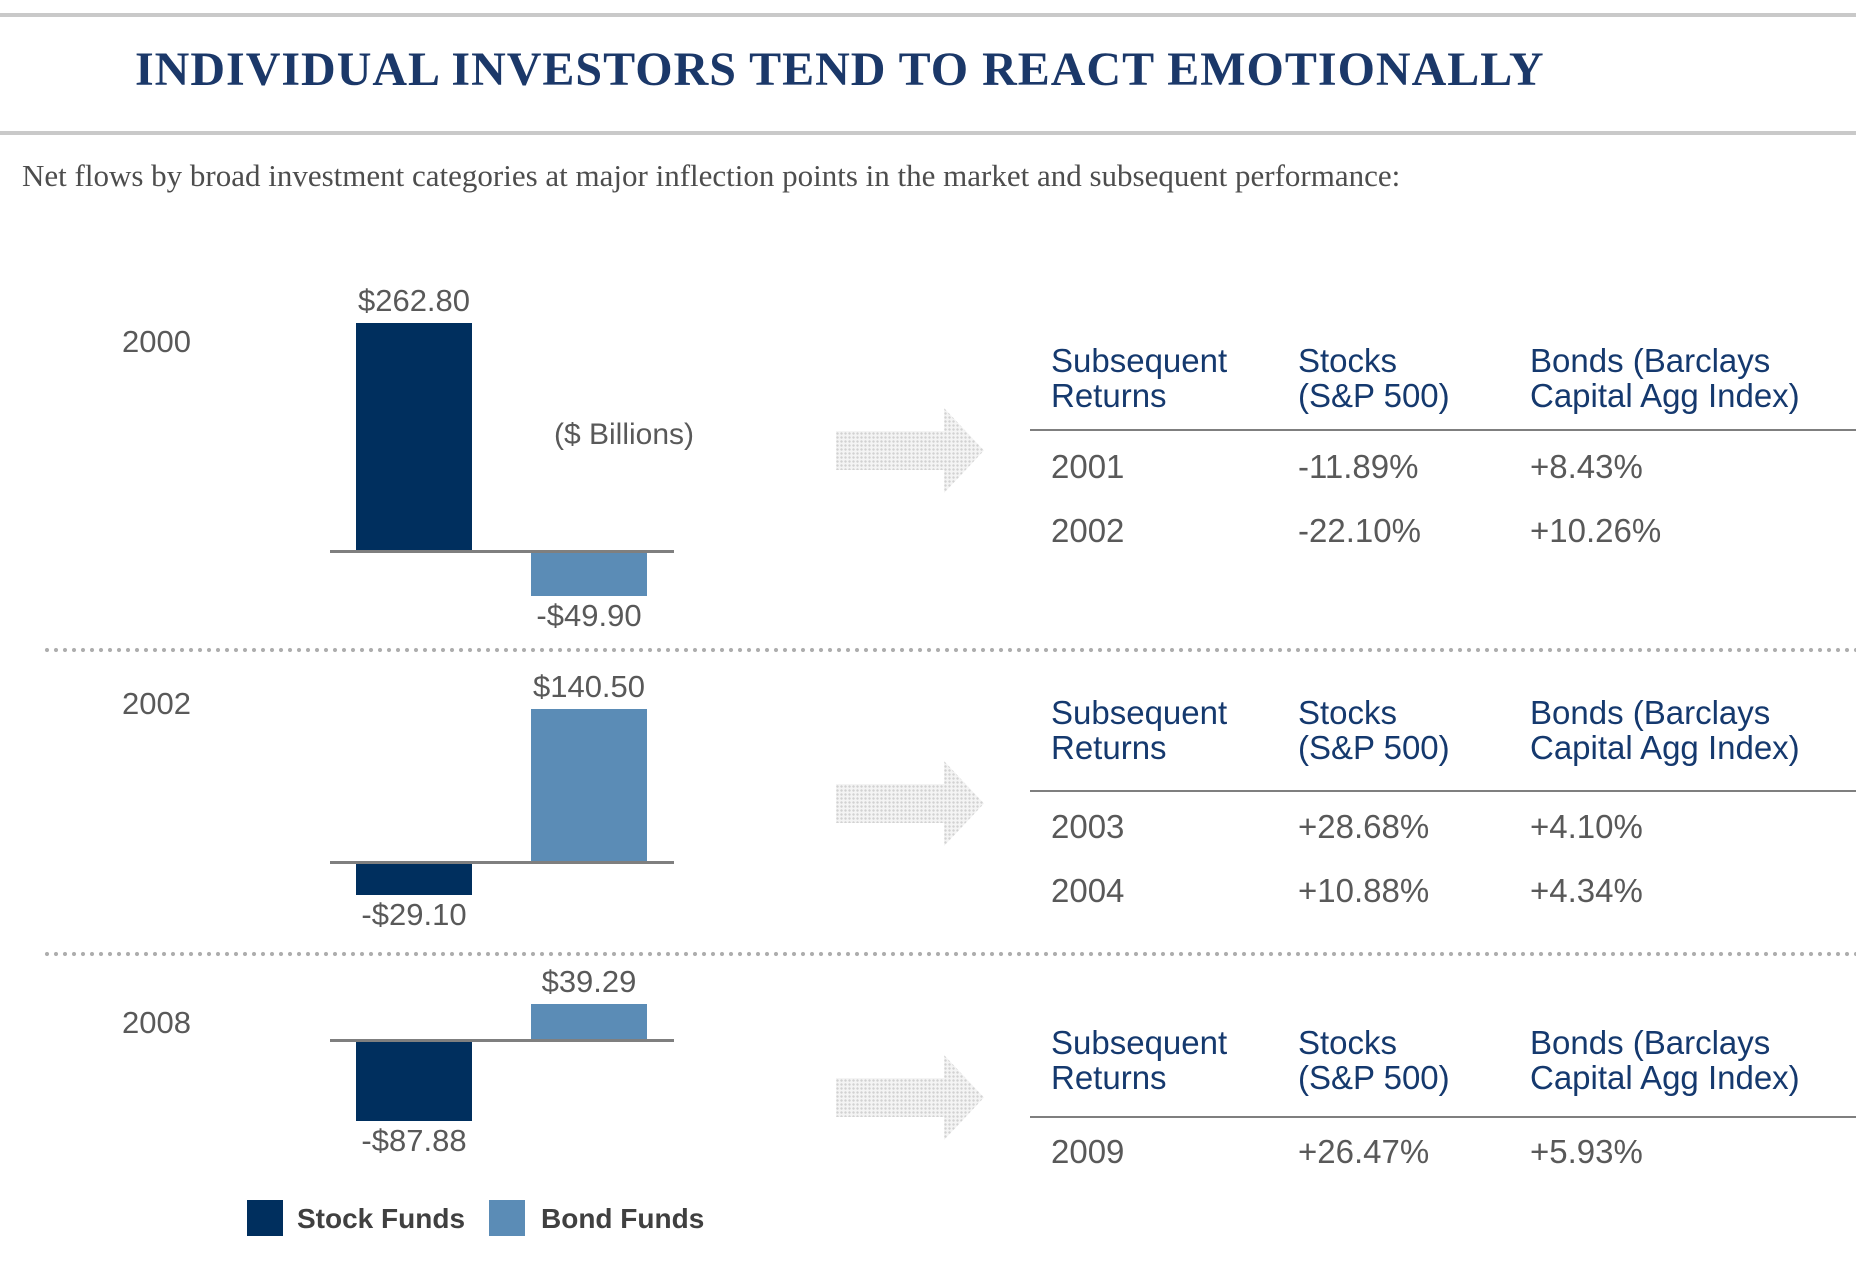 This screenshot has width=1856, height=1264. Describe the element at coordinates (156, 341) in the screenshot. I see `chart-year-label: 2000` at that location.